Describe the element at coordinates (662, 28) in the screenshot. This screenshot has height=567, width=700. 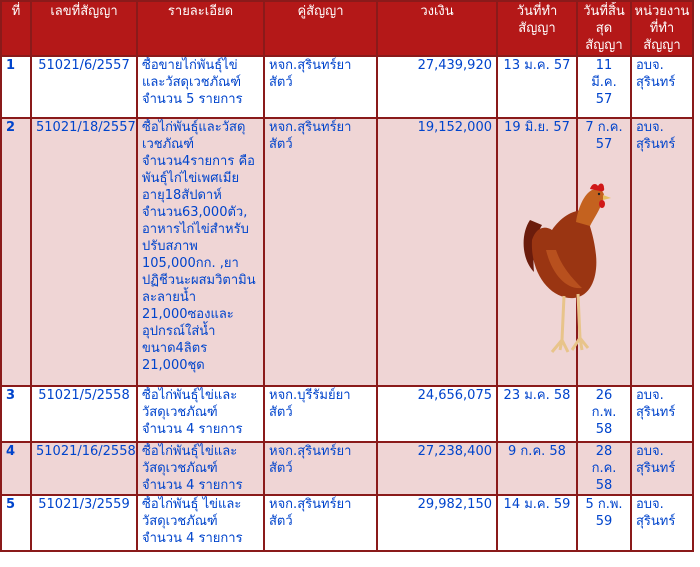
I see `header-agency: หน่วยงานที่ทำสัญญา` at that location.